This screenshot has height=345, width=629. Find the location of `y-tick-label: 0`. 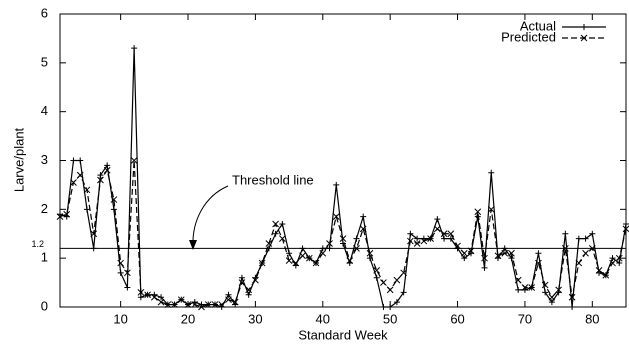

y-tick-label: 0 is located at coordinates (44, 305).